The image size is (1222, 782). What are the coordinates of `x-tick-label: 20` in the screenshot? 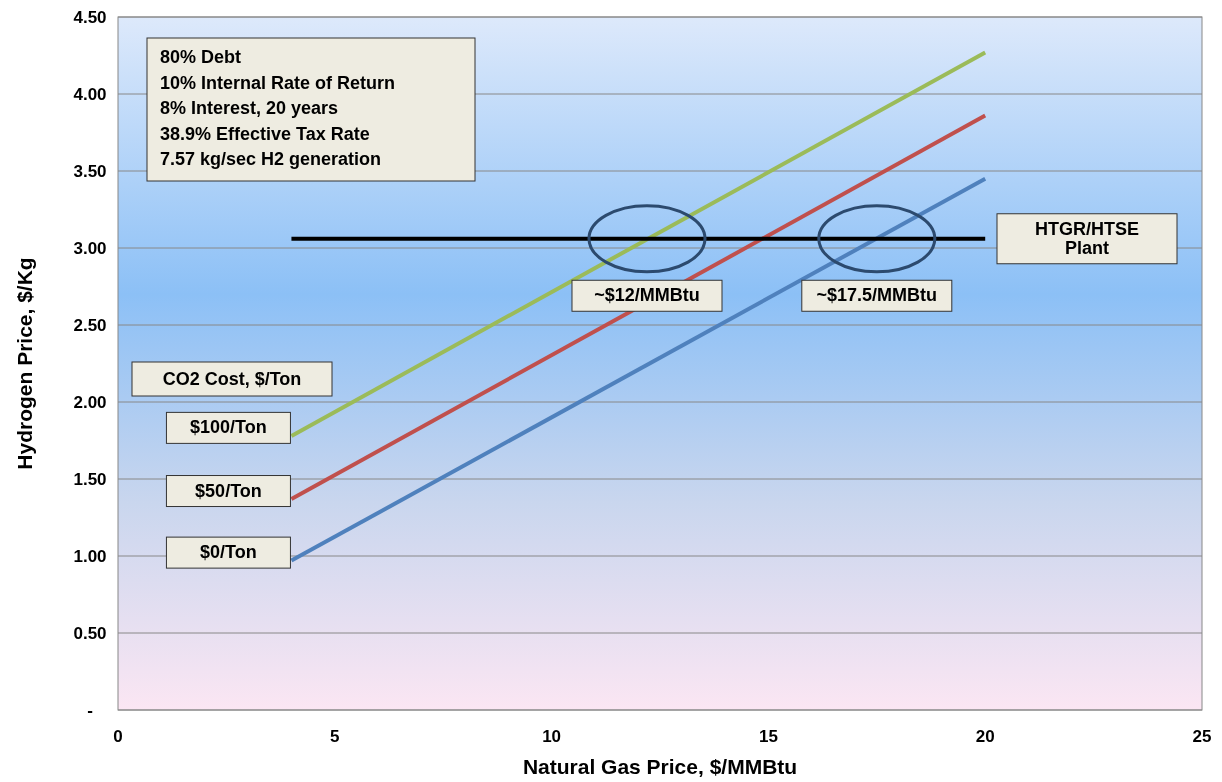 It's located at (985, 736).